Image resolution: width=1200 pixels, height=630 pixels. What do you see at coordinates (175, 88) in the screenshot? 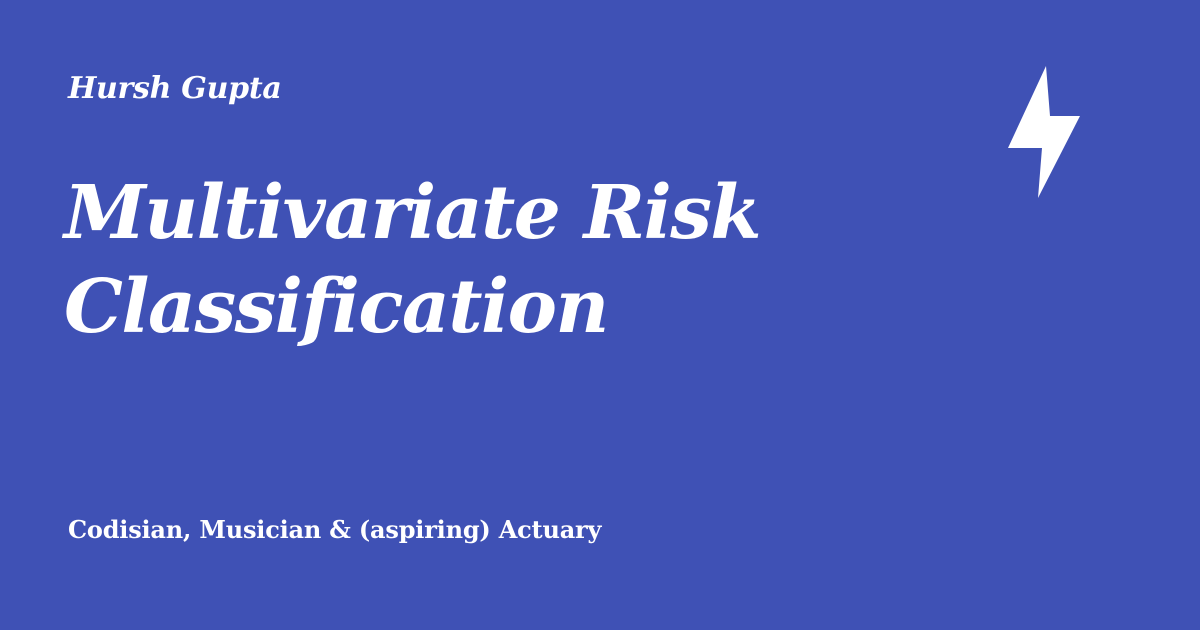
I see `author-name: Hursh Gupta` at bounding box center [175, 88].